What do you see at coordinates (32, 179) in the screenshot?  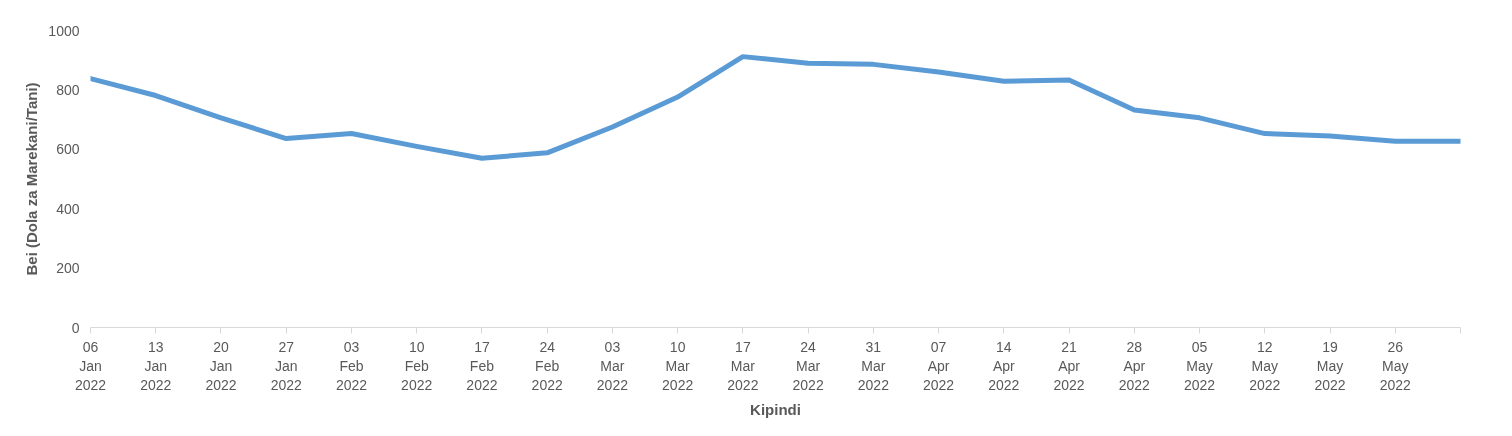 I see `y-axis-title: Bei (Dola za Marekani/Tani)` at bounding box center [32, 179].